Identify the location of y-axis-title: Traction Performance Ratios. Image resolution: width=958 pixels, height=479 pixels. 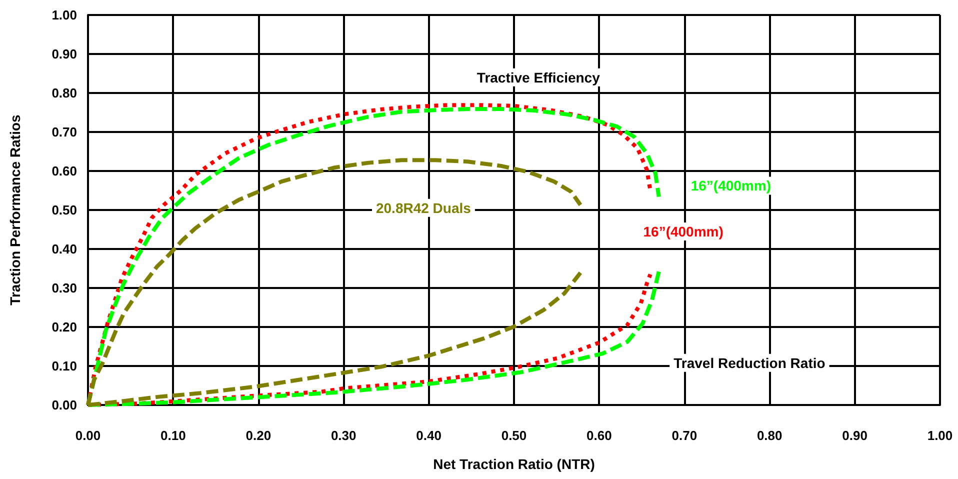
(15, 210).